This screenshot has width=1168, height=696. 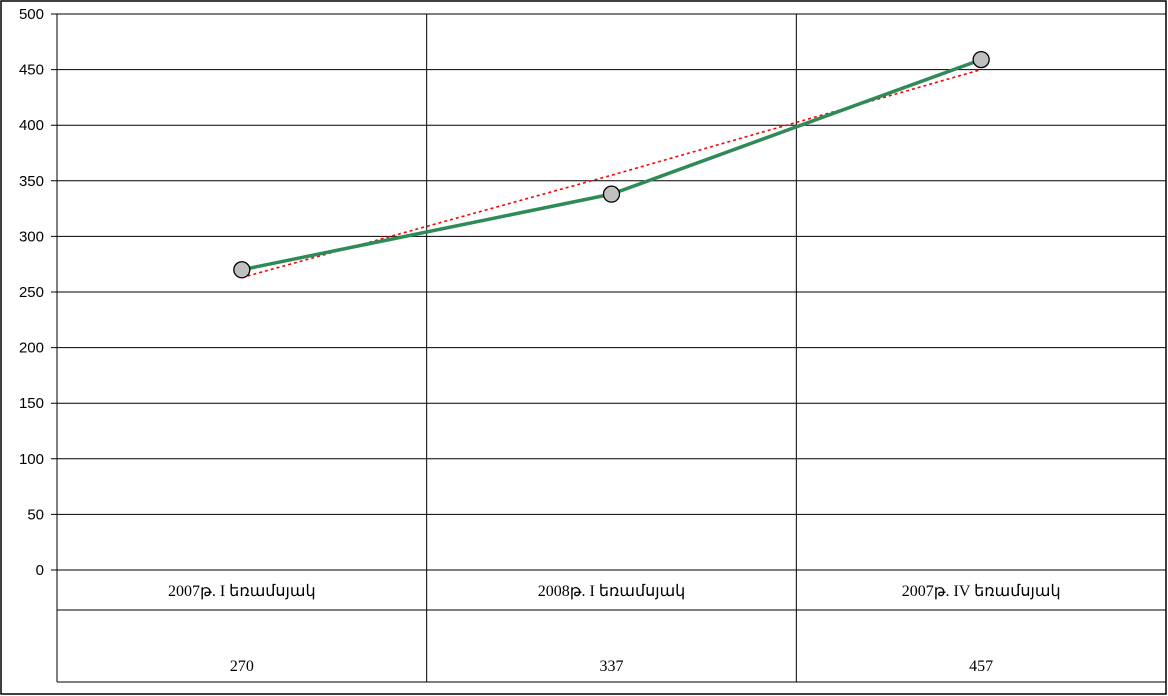 What do you see at coordinates (31, 14) in the screenshot?
I see `y-tick-label: 500` at bounding box center [31, 14].